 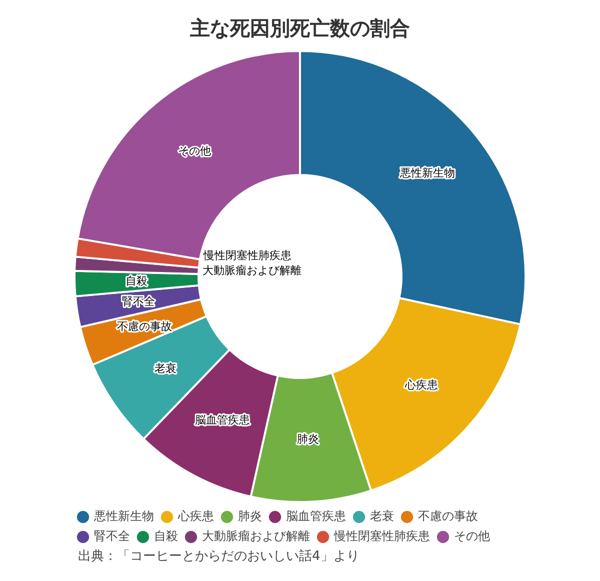 What do you see at coordinates (448, 516) in the screenshot?
I see `legend-label: 不慮の事故` at bounding box center [448, 516].